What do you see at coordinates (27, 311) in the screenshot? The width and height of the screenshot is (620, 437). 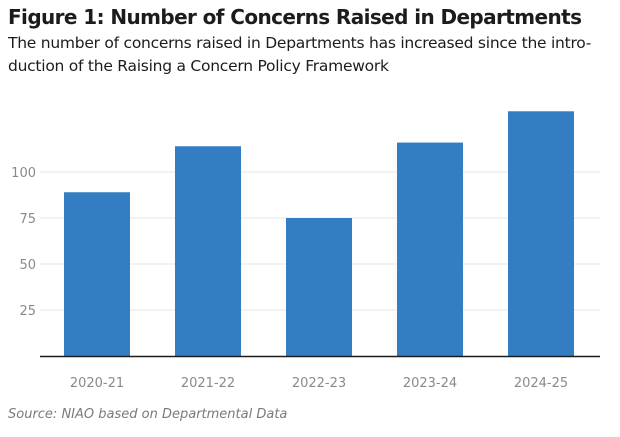 I see `y-tick-label: 25` at bounding box center [27, 311].